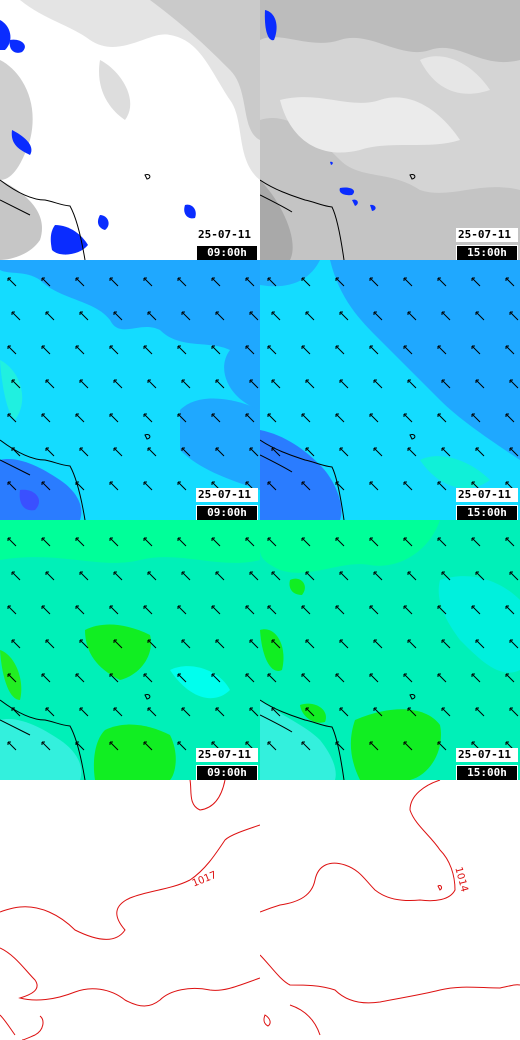 This screenshot has width=520, height=1040. I want to click on gust-panel-1500: 25-07-11 15:00h, so click(390, 650).